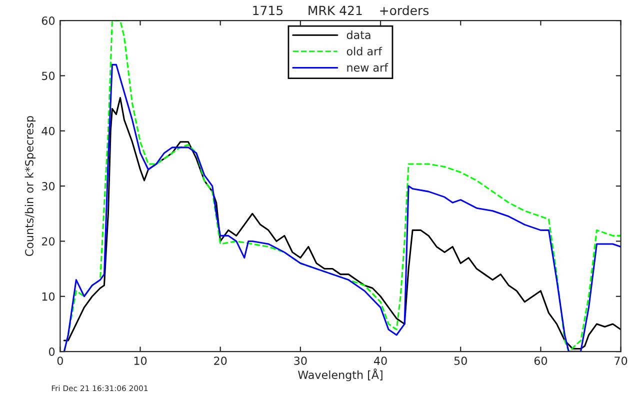 The width and height of the screenshot is (640, 395). I want to click on chart-title: 1715 MRK 421 +orders, so click(341, 10).